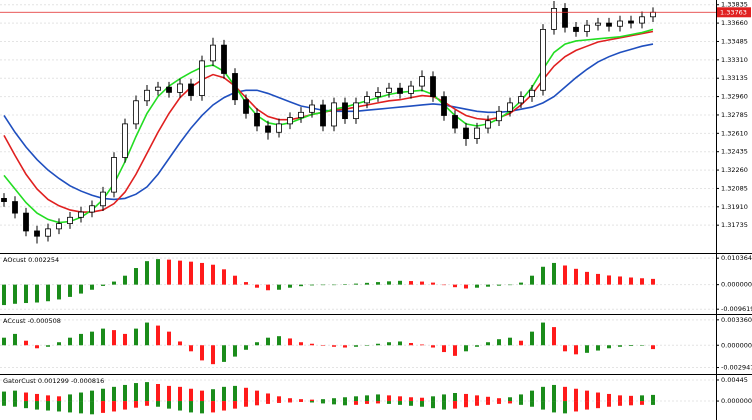  I want to click on y-tick-label: 1.32785, so click(734, 115).